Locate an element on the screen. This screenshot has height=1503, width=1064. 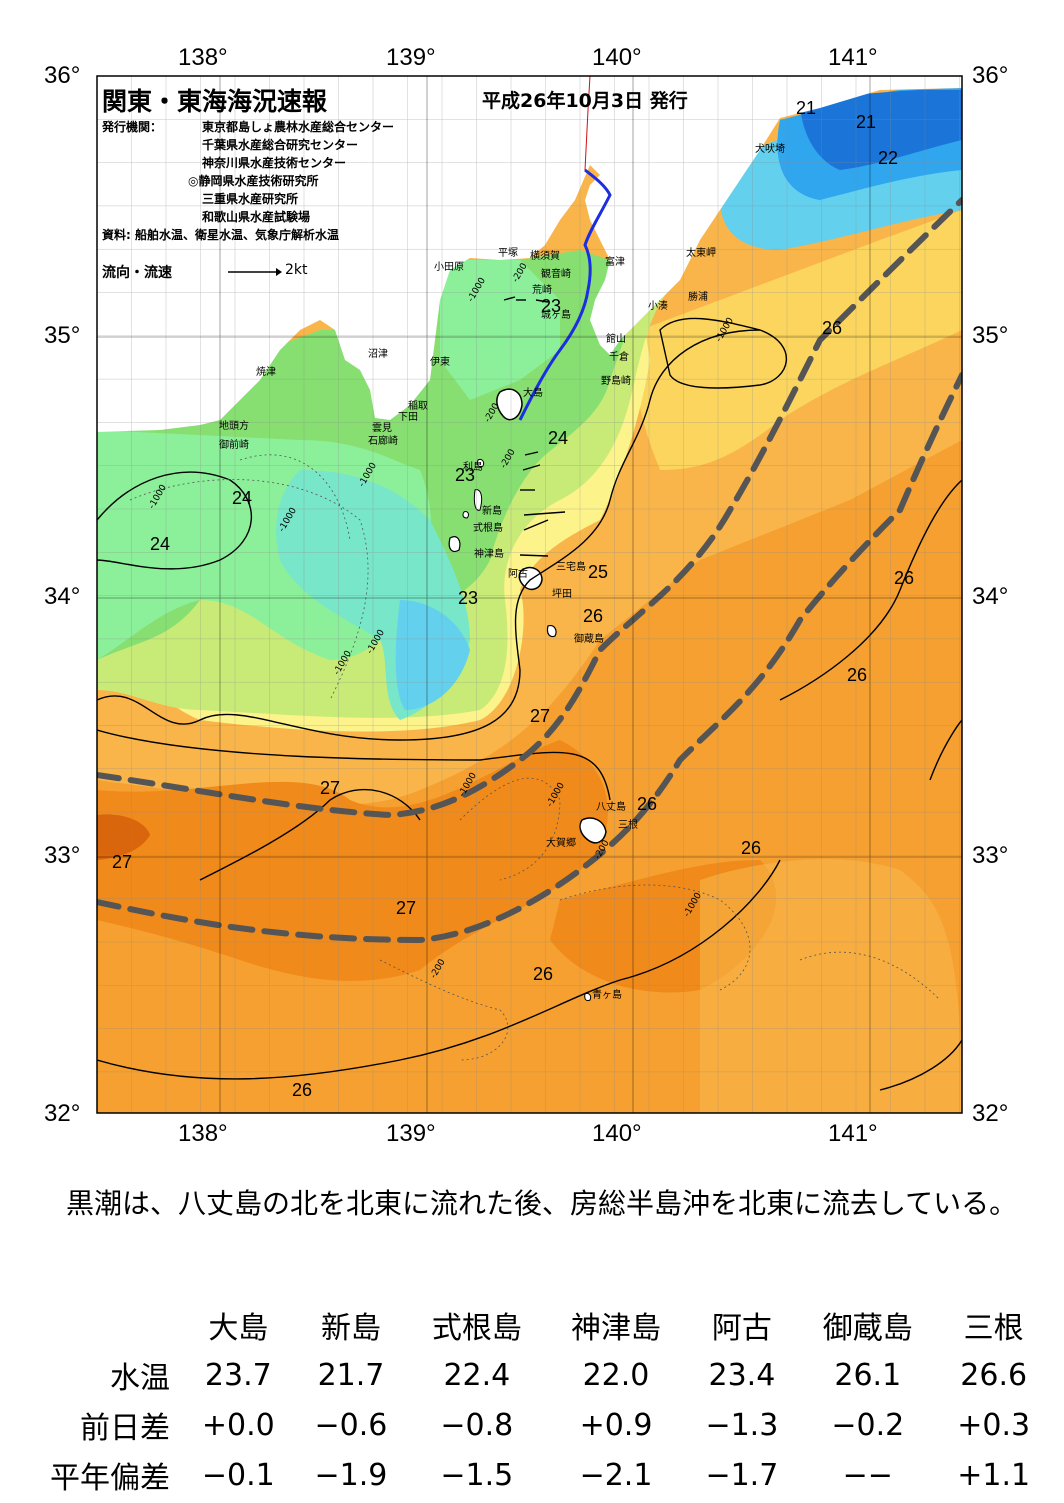
lon-label-bottom-141: 141° is located at coordinates (853, 1133).